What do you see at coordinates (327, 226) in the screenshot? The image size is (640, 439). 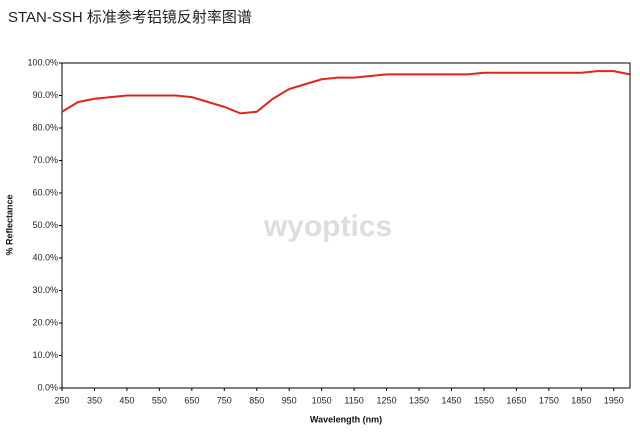 I see `watermark: wyoptics` at bounding box center [327, 226].